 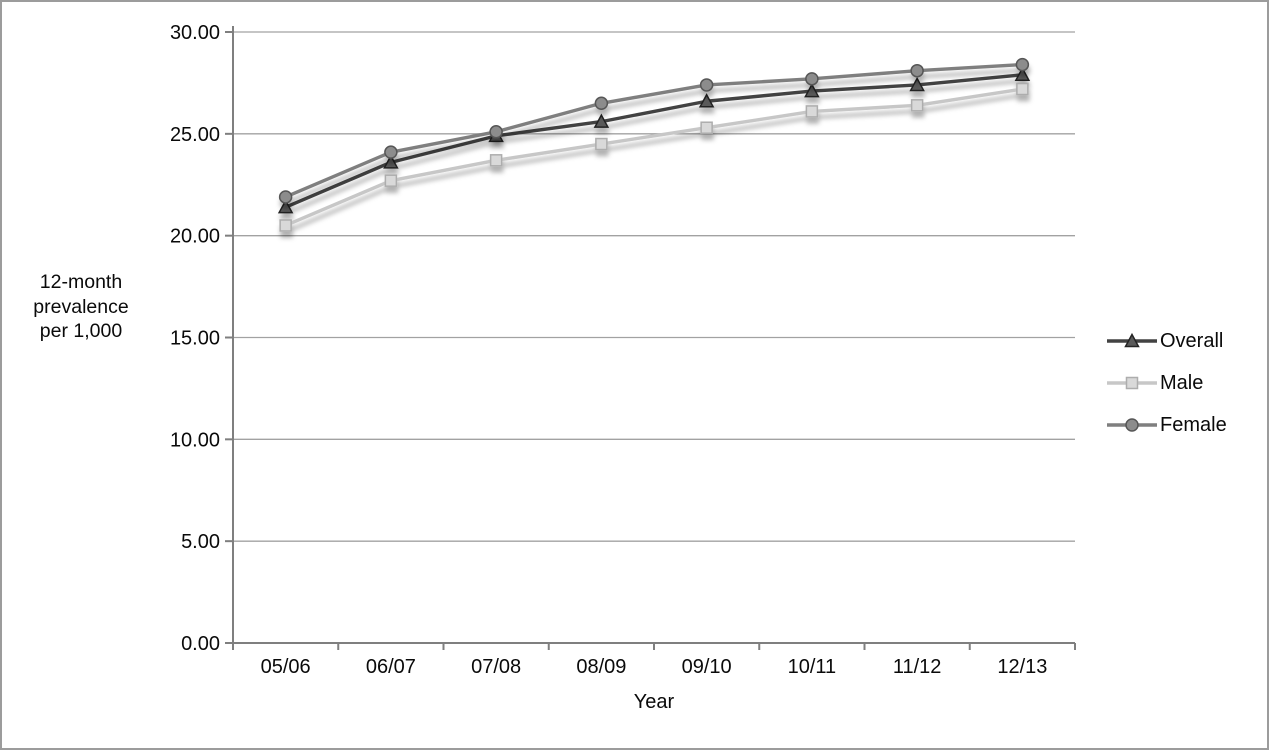 What do you see at coordinates (654, 702) in the screenshot?
I see `x-axis-title: Year` at bounding box center [654, 702].